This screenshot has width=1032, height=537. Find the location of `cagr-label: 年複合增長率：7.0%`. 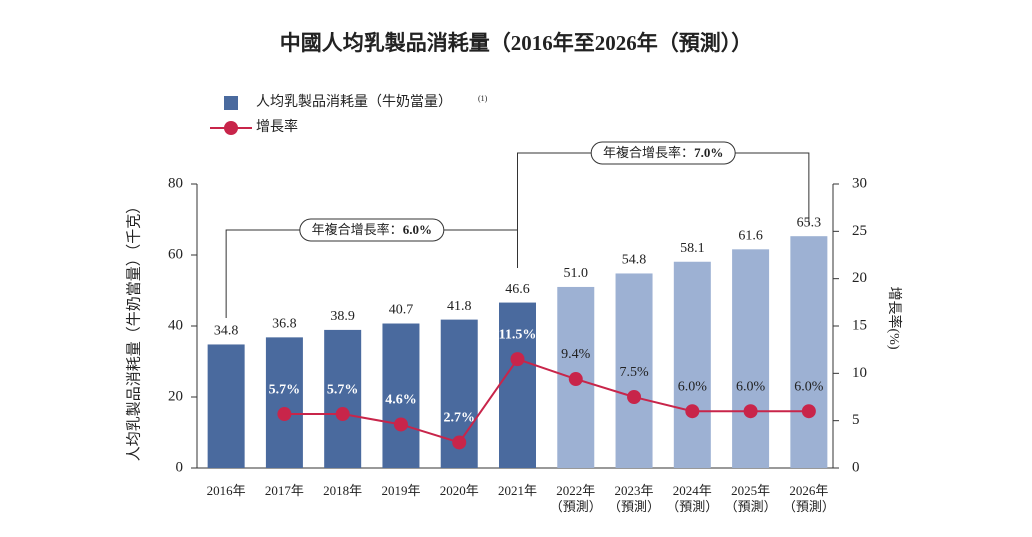

cagr-label: 年複合增長率：7.0% is located at coordinates (663, 152).